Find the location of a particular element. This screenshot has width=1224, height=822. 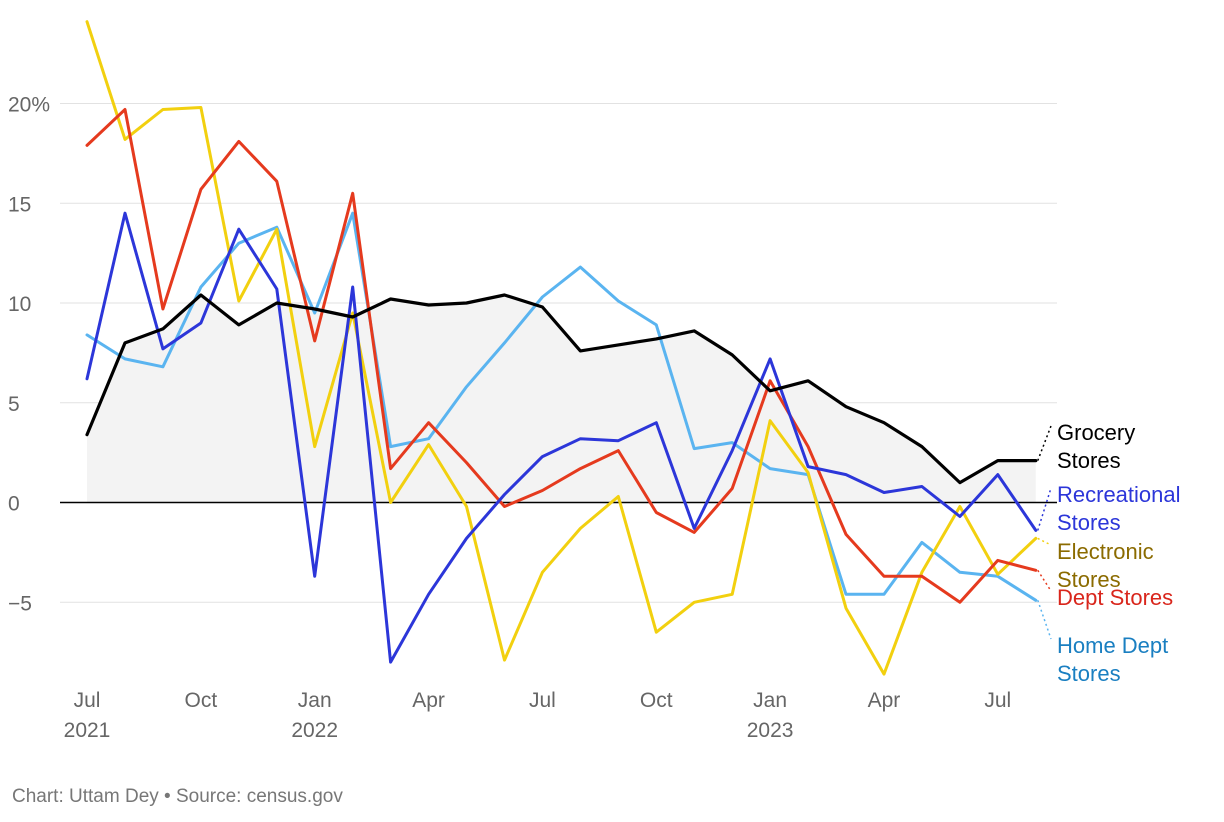

end-label-electronic-stores: Stores is located at coordinates (1089, 579).